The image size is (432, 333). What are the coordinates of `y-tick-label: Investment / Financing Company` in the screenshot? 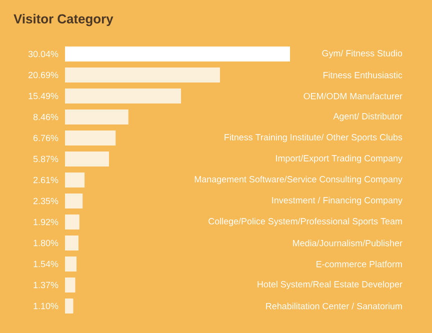 It's located at (337, 201).